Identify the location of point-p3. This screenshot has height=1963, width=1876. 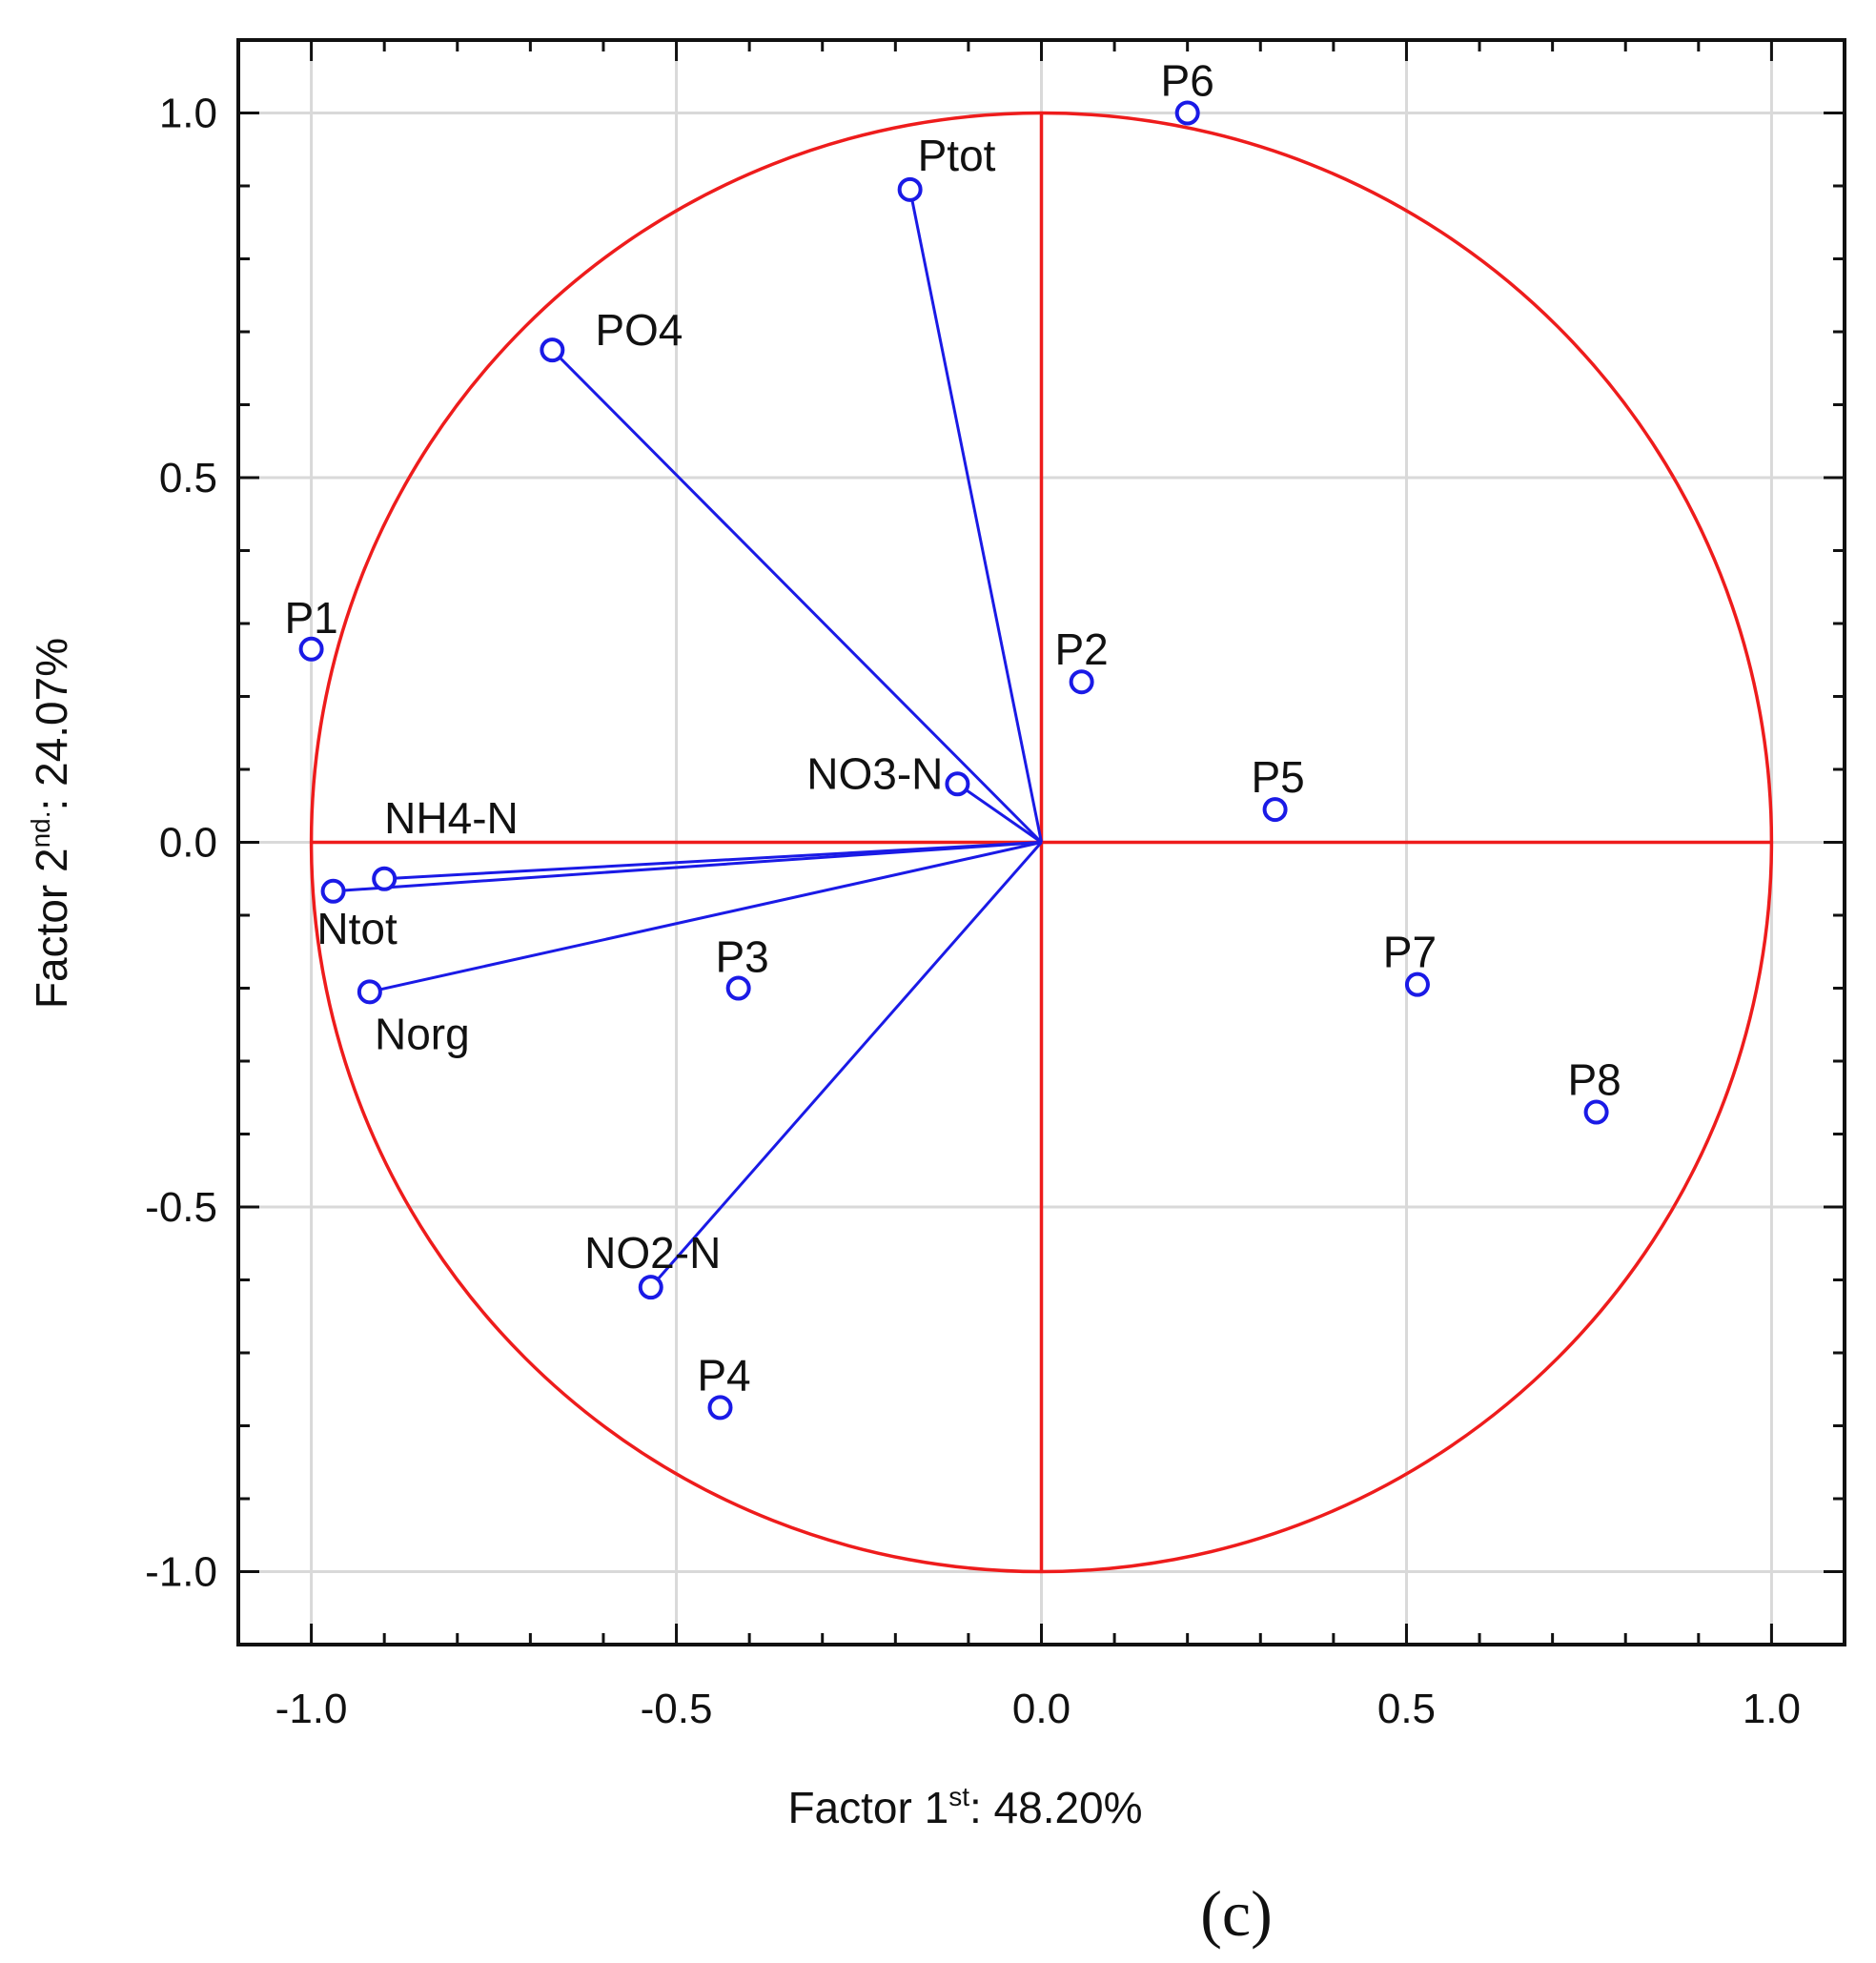
(738, 988).